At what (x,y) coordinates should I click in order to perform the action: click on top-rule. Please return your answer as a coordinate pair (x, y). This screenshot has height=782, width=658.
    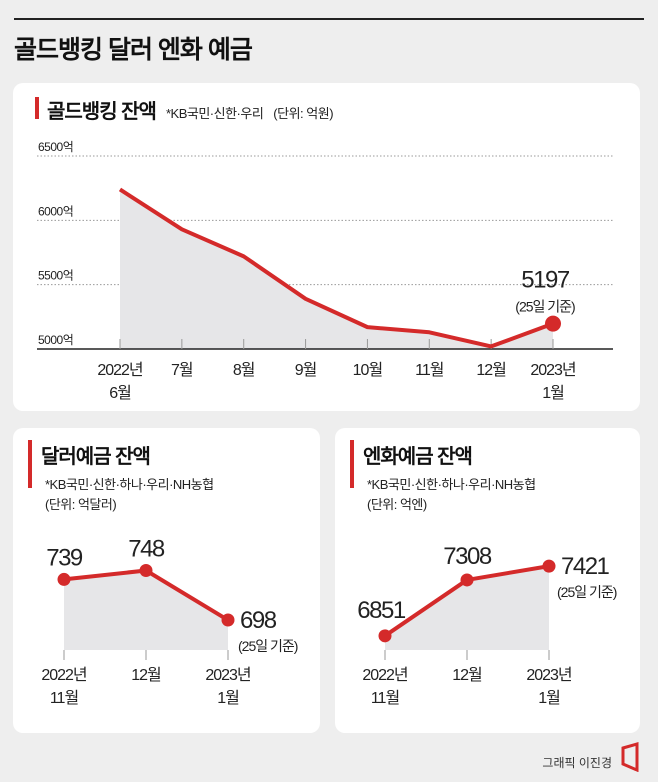
    Looking at the image, I should click on (329, 19).